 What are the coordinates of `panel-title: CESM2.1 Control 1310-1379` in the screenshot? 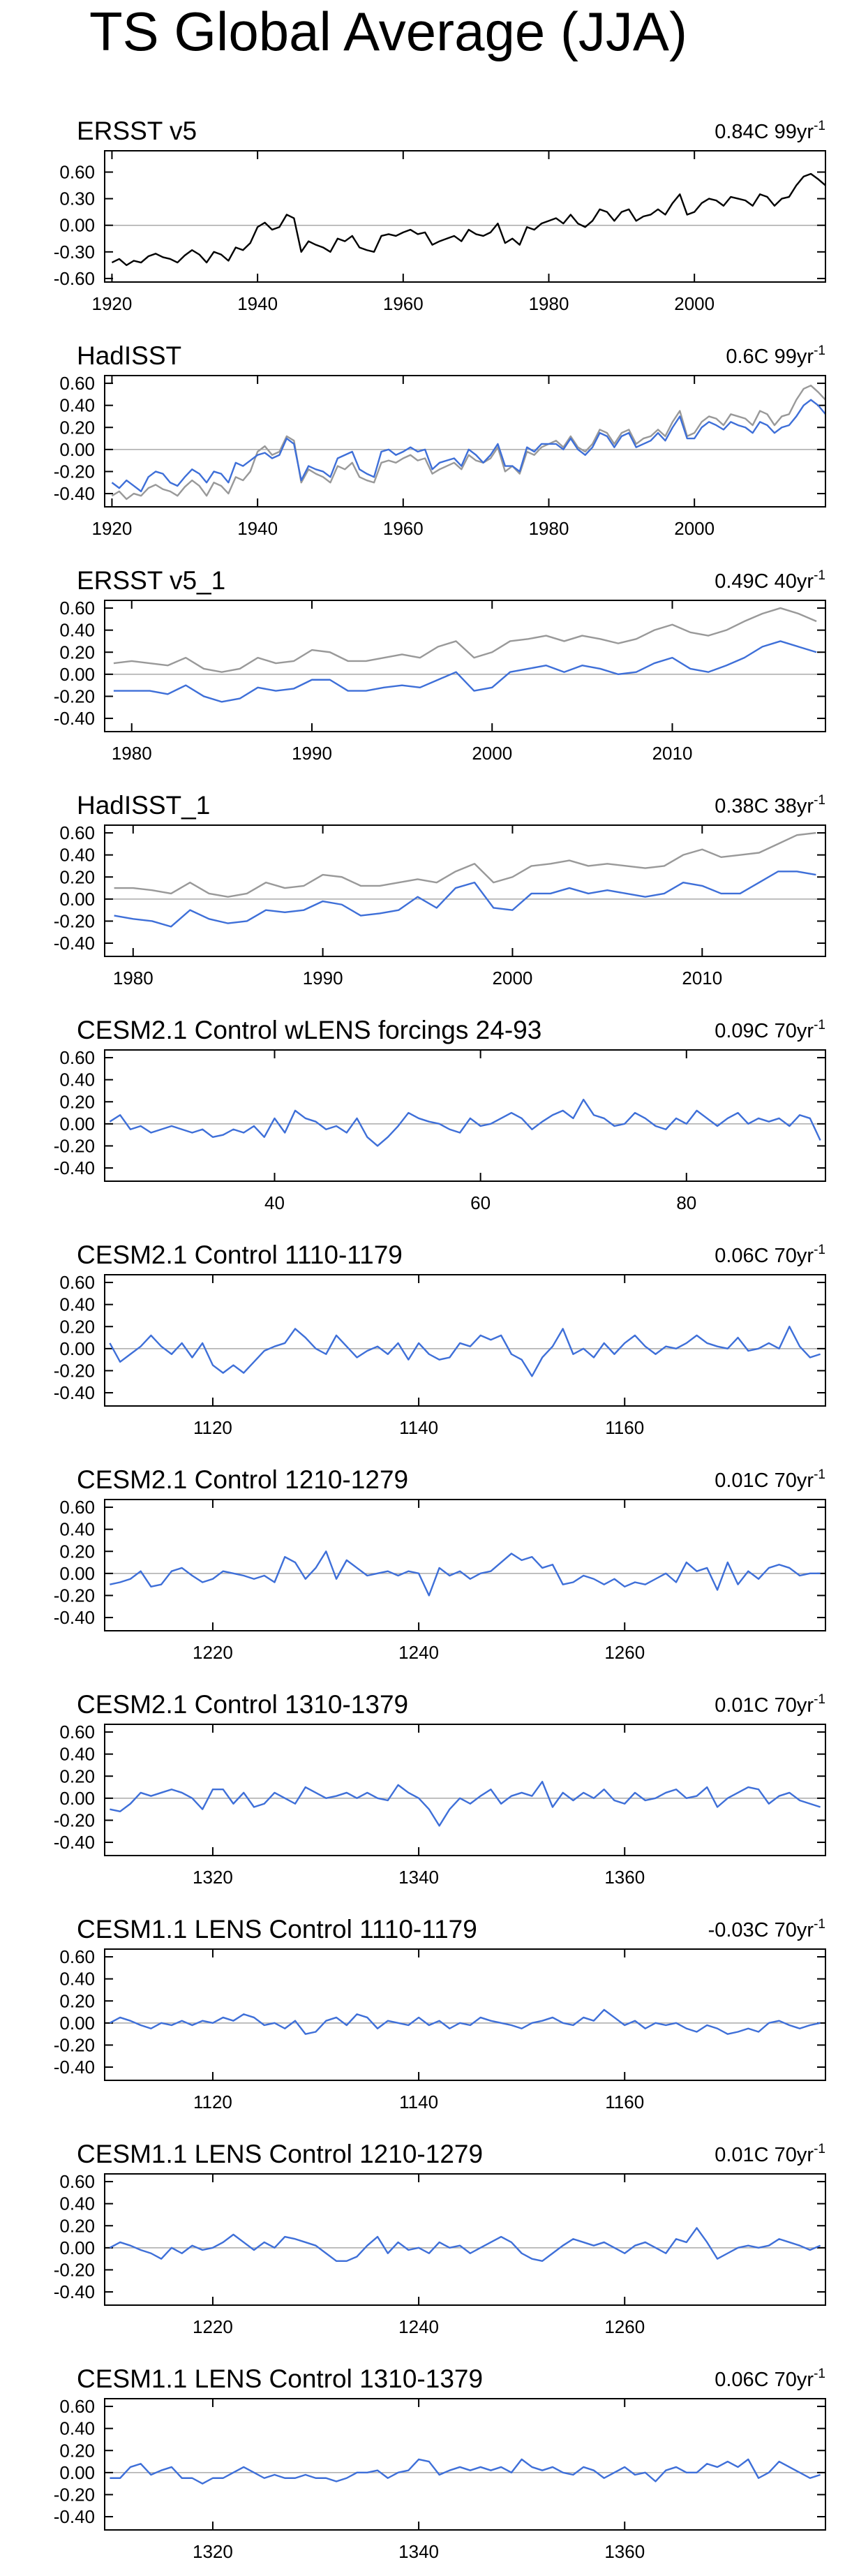 It's located at (242, 1704).